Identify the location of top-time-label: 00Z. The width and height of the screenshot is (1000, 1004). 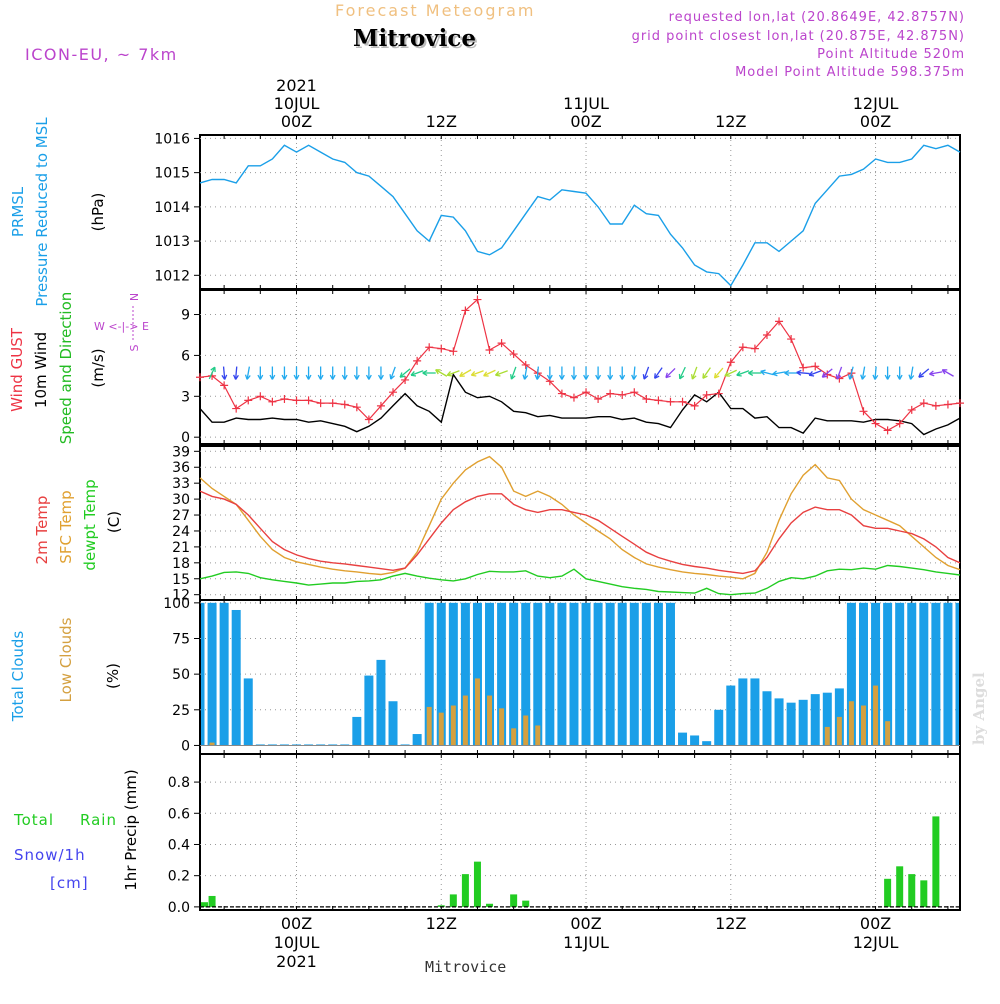
(875, 121).